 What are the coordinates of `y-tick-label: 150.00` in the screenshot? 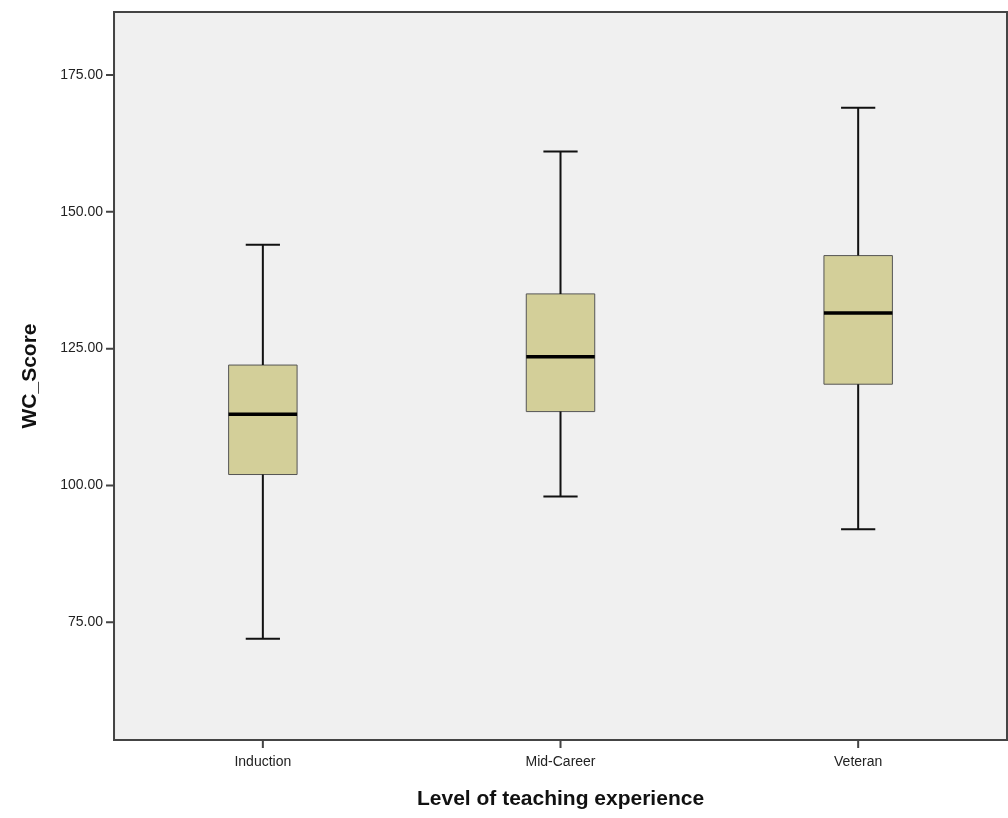 It's located at (82, 210).